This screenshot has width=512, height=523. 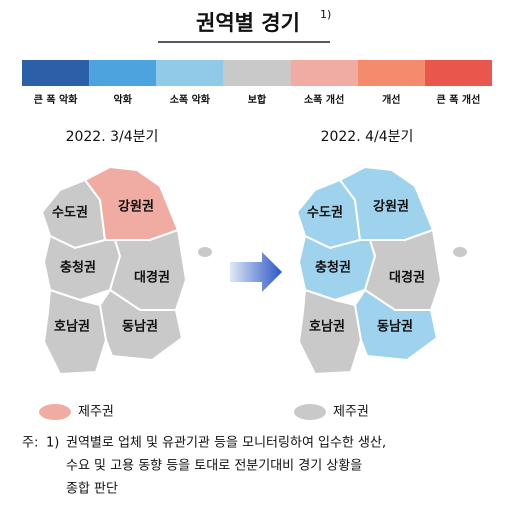 I want to click on legend-label: 소폭 악화, so click(x=190, y=100).